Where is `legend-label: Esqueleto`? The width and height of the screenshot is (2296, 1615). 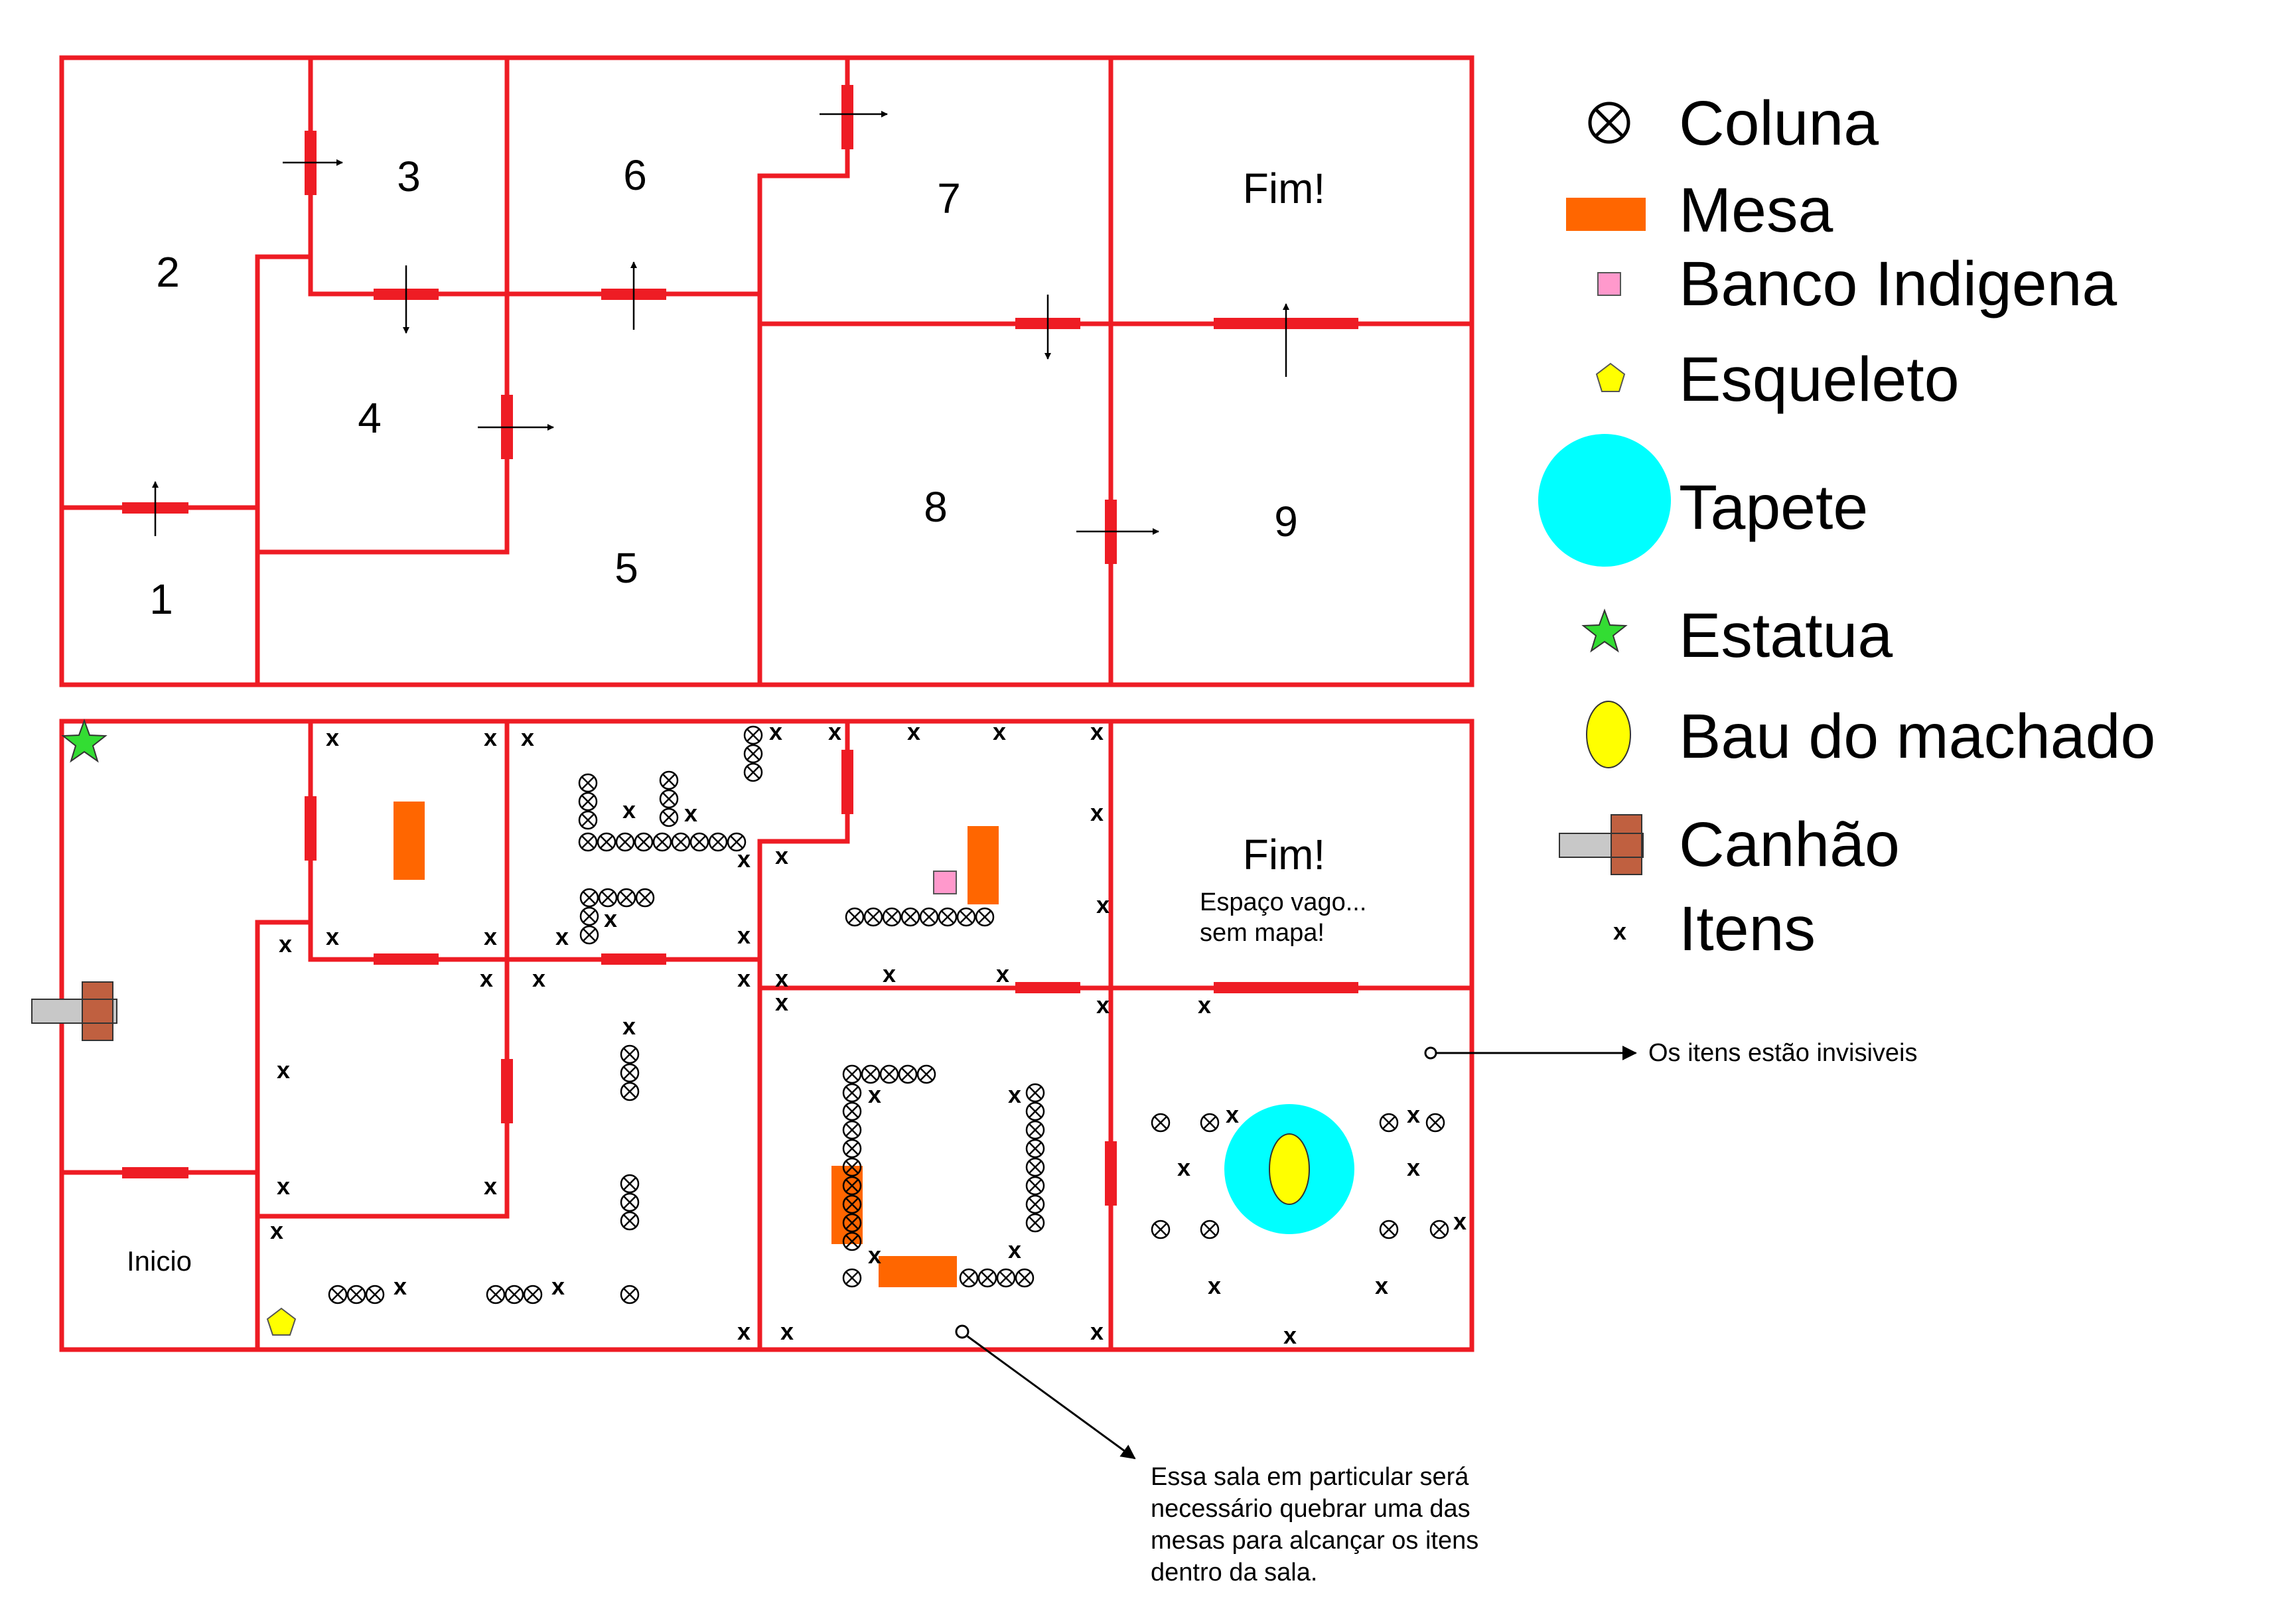 legend-label: Esqueleto is located at coordinates (1819, 379).